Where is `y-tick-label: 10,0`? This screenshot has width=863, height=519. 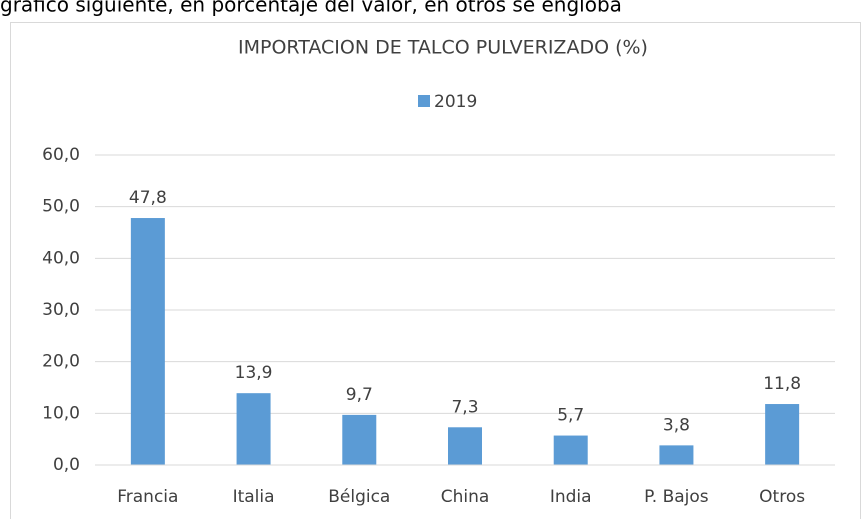
y-tick-label: 10,0 is located at coordinates (61, 413).